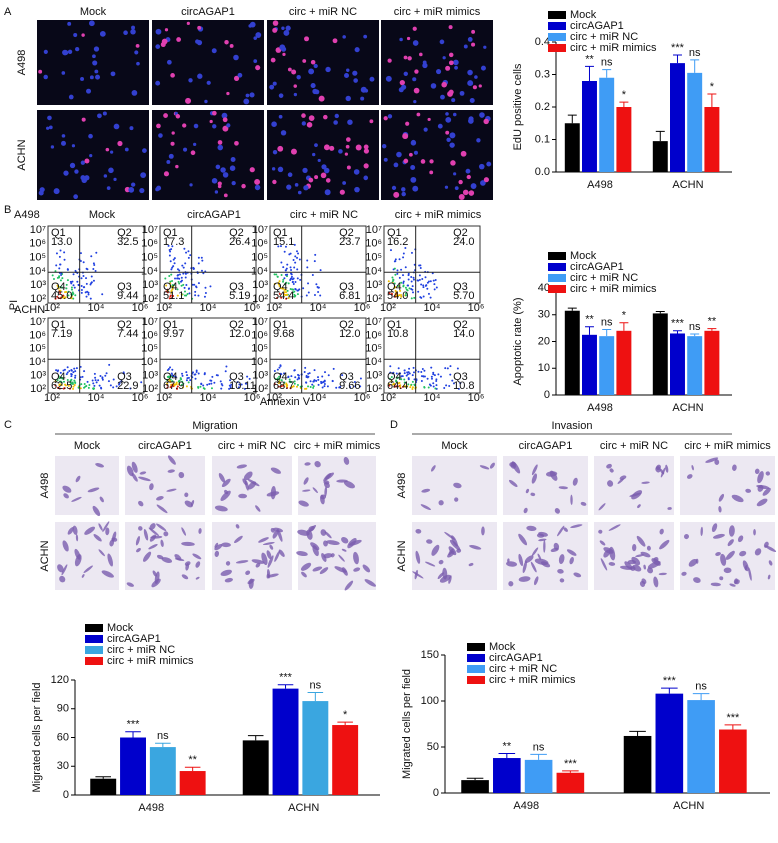  What do you see at coordinates (507, 746) in the screenshot?
I see `significance: **` at bounding box center [507, 746].